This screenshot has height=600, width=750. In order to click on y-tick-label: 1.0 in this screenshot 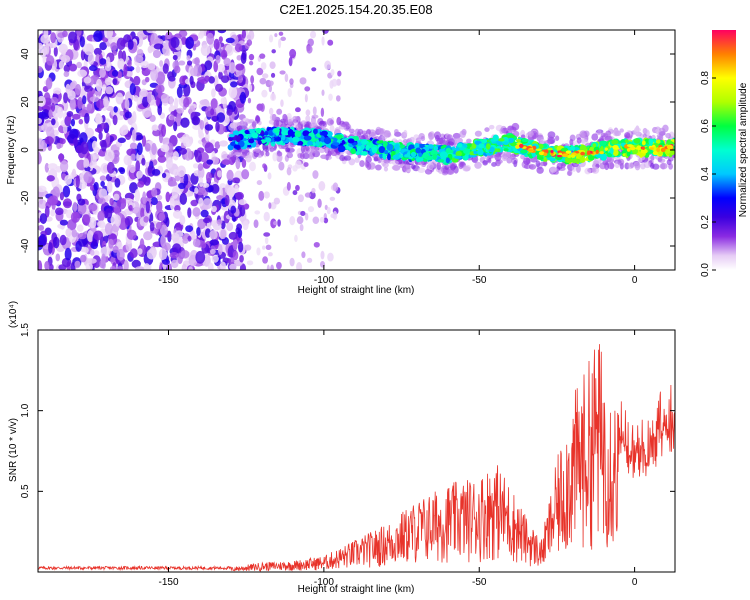, I will do `click(25, 410)`.